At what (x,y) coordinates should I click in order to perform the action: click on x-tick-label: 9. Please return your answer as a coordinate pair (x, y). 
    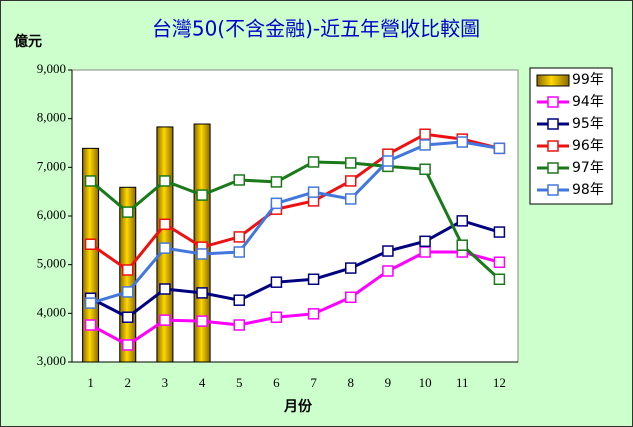
    Looking at the image, I should click on (388, 382).